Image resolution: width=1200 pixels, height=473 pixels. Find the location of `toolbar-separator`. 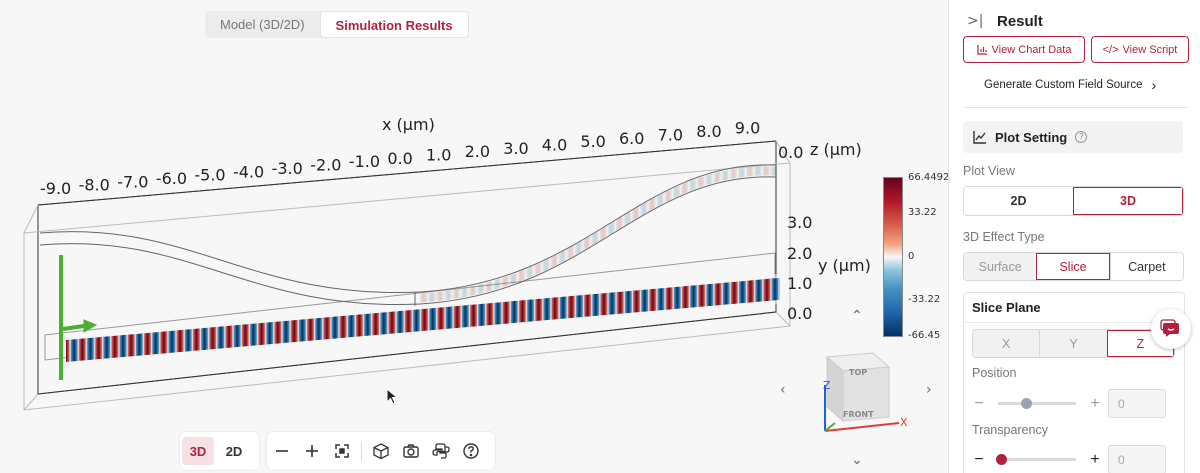

toolbar-separator is located at coordinates (361, 451).